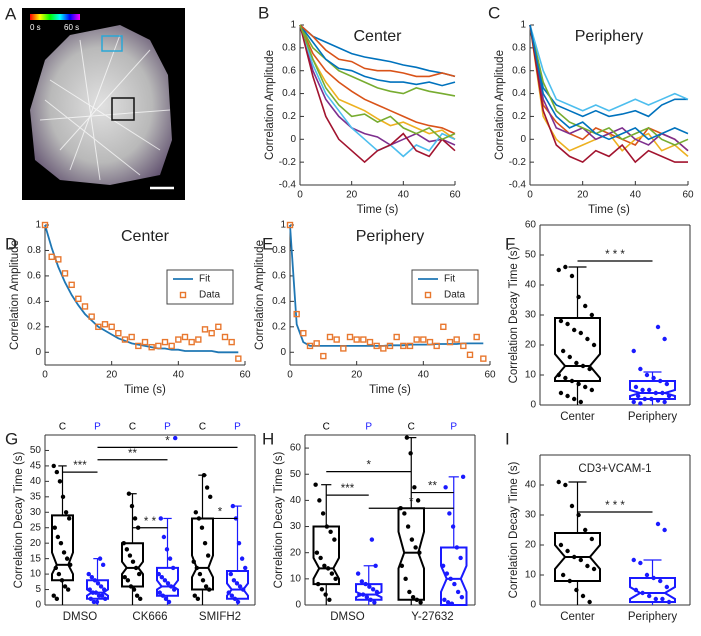 Image resolution: width=701 pixels, height=636 pixels. Describe the element at coordinates (494, 12) in the screenshot. I see `panel-label: C` at that location.